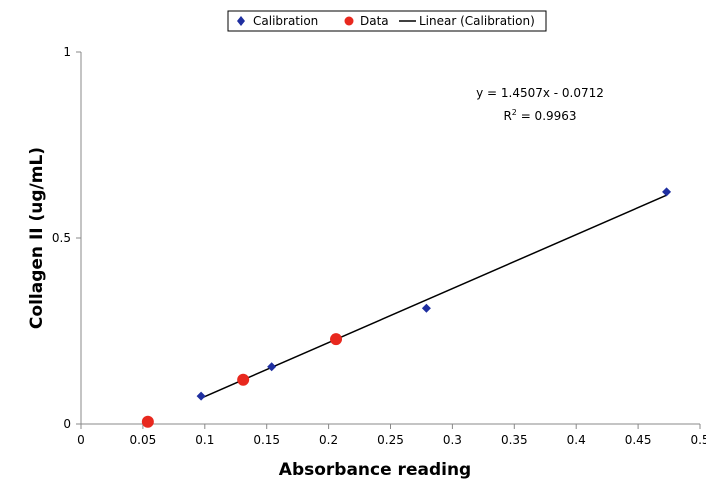 The width and height of the screenshot is (706, 487). What do you see at coordinates (514, 112) in the screenshot?
I see `r-squared-superscript: 2` at bounding box center [514, 112].